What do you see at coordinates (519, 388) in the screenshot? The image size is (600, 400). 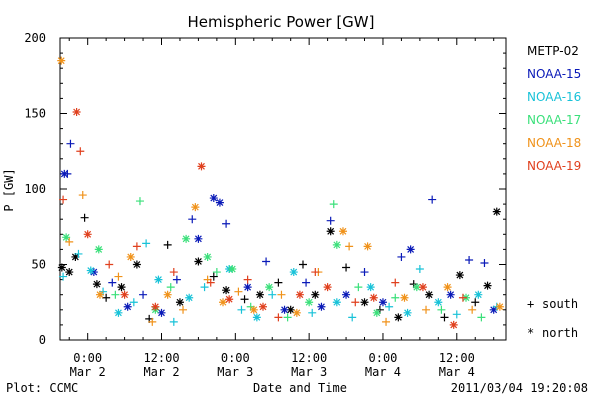 I see `plot-timestamp: 2011/03/04 19:20:08` at bounding box center [519, 388].